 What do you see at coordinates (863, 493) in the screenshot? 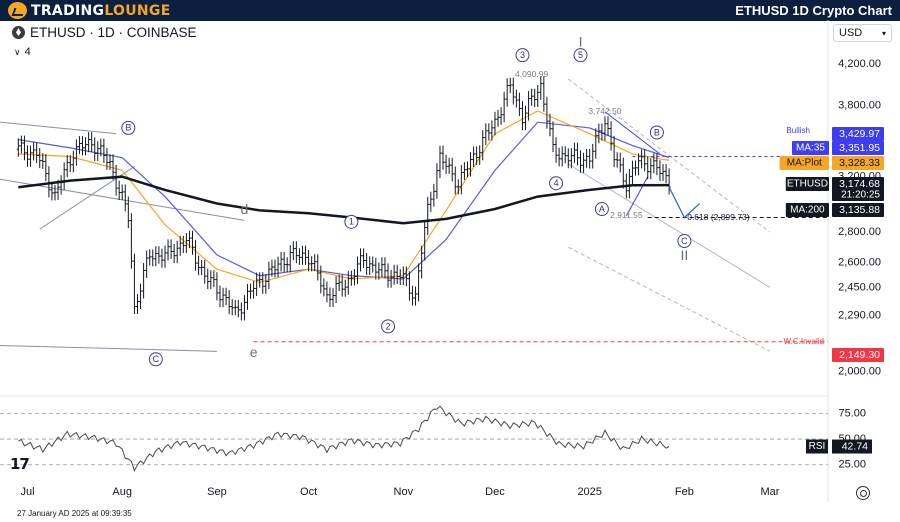
I see `gear-icon` at bounding box center [863, 493].